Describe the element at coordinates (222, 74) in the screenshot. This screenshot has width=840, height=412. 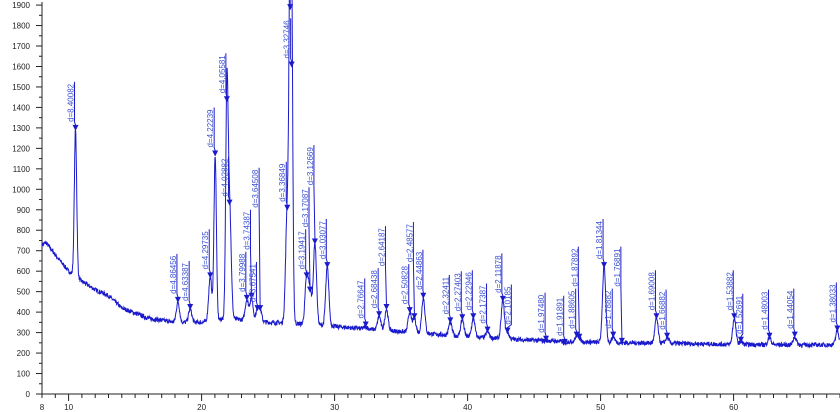
I see `peak-label: d=4.05581` at that location.